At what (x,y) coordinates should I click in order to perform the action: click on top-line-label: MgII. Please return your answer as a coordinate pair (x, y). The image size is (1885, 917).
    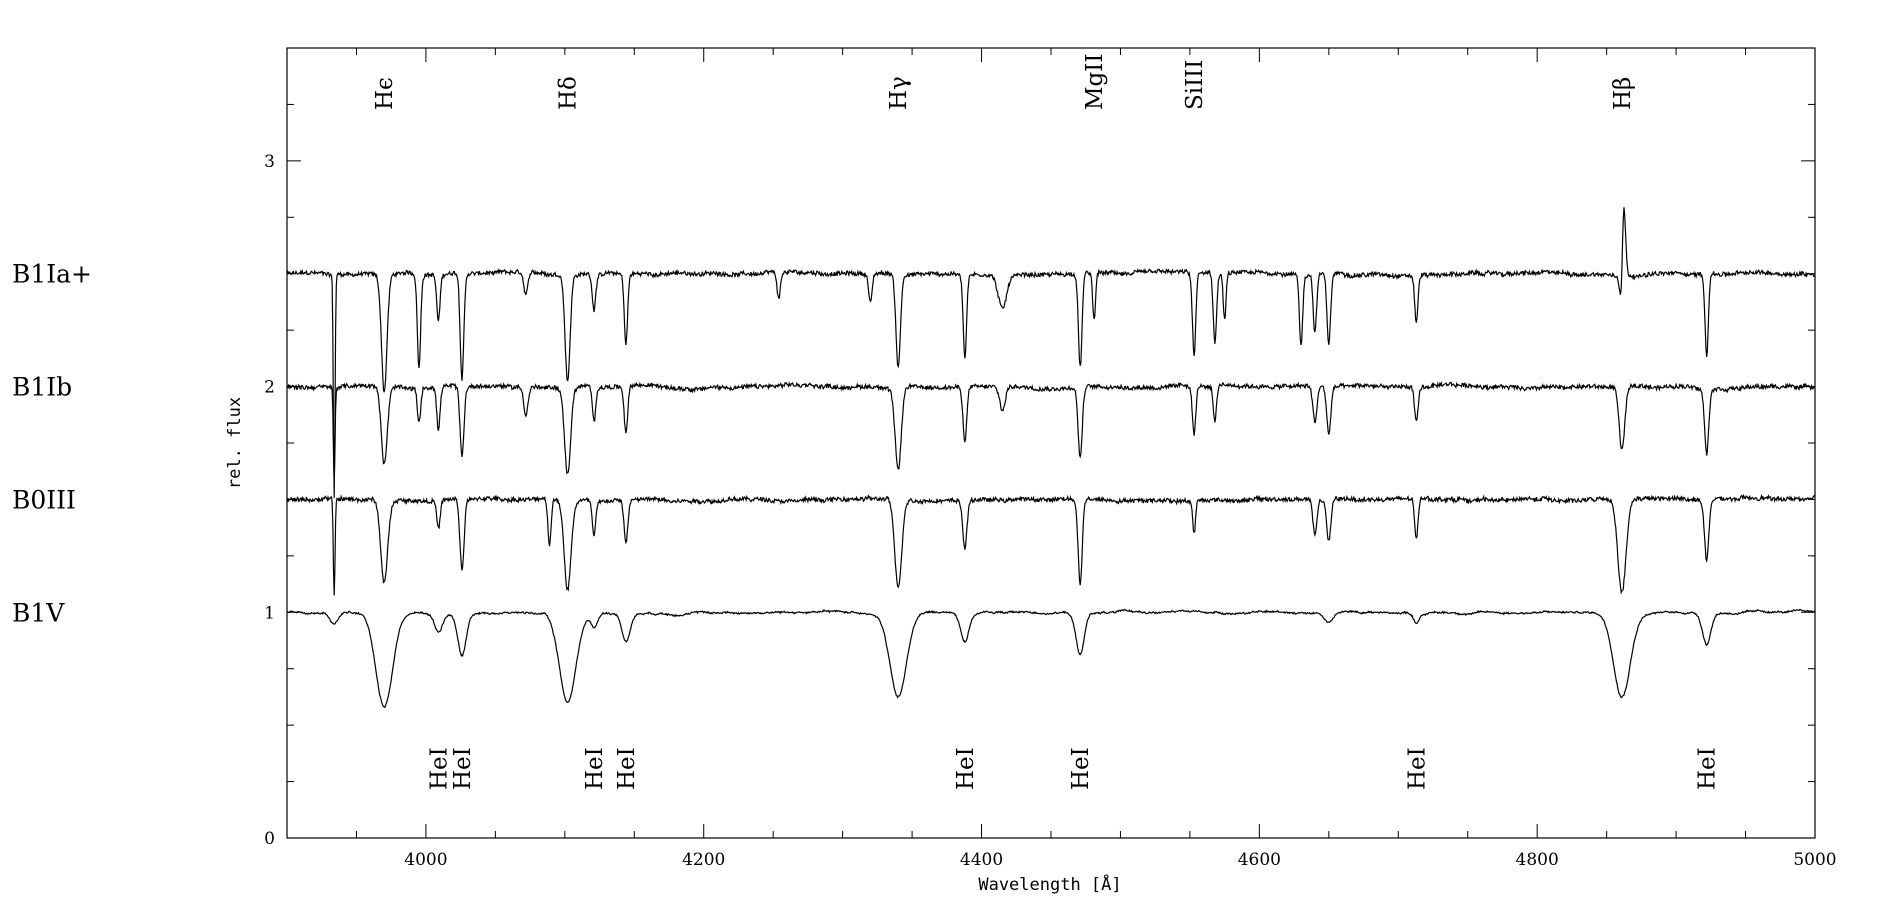
    Looking at the image, I should click on (1095, 82).